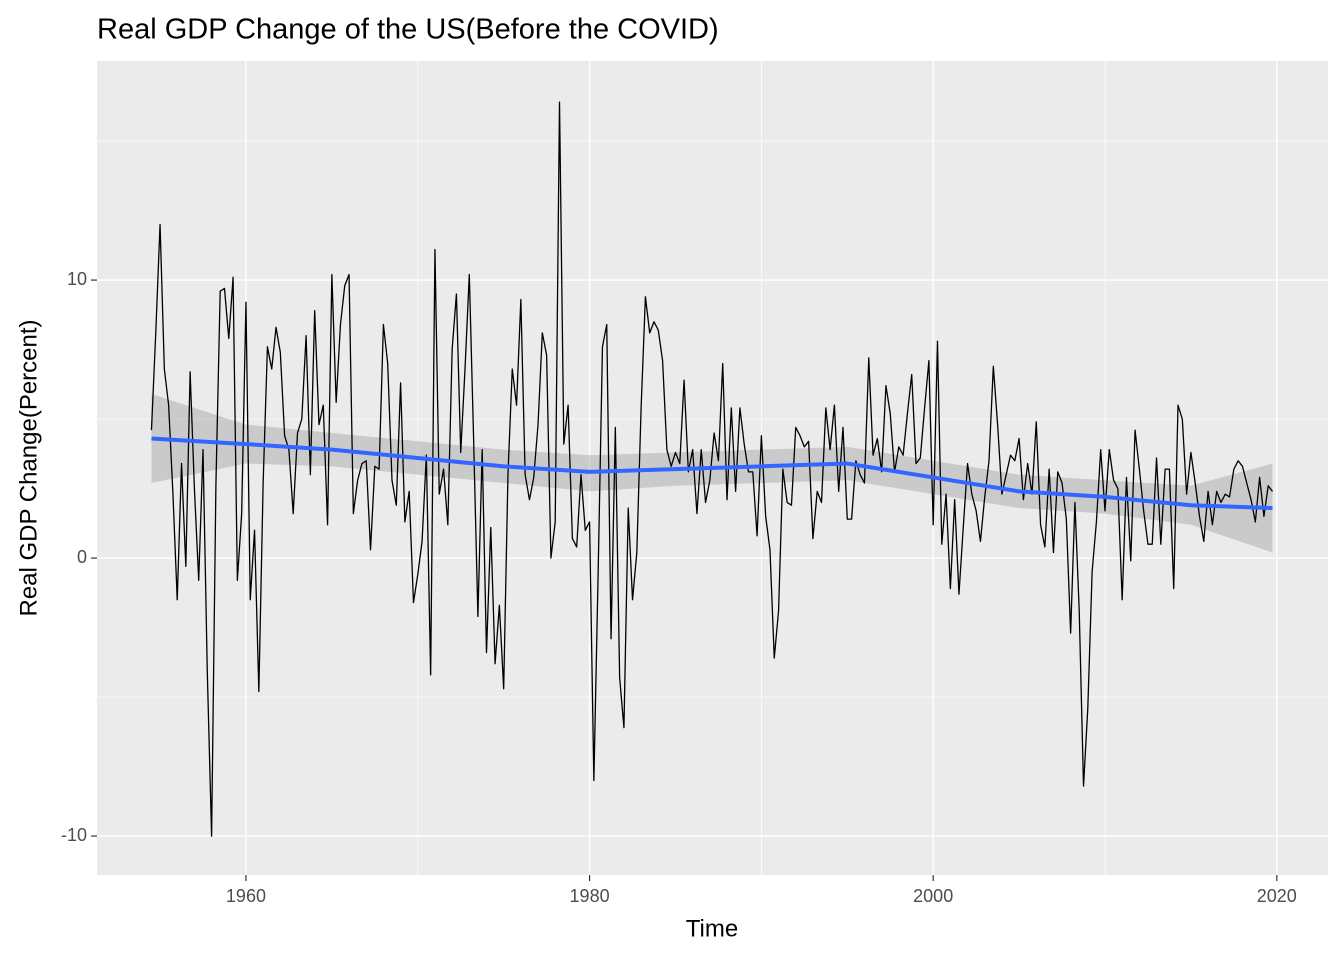 Image resolution: width=1344 pixels, height=965 pixels. I want to click on x-axis-title: Time, so click(712, 928).